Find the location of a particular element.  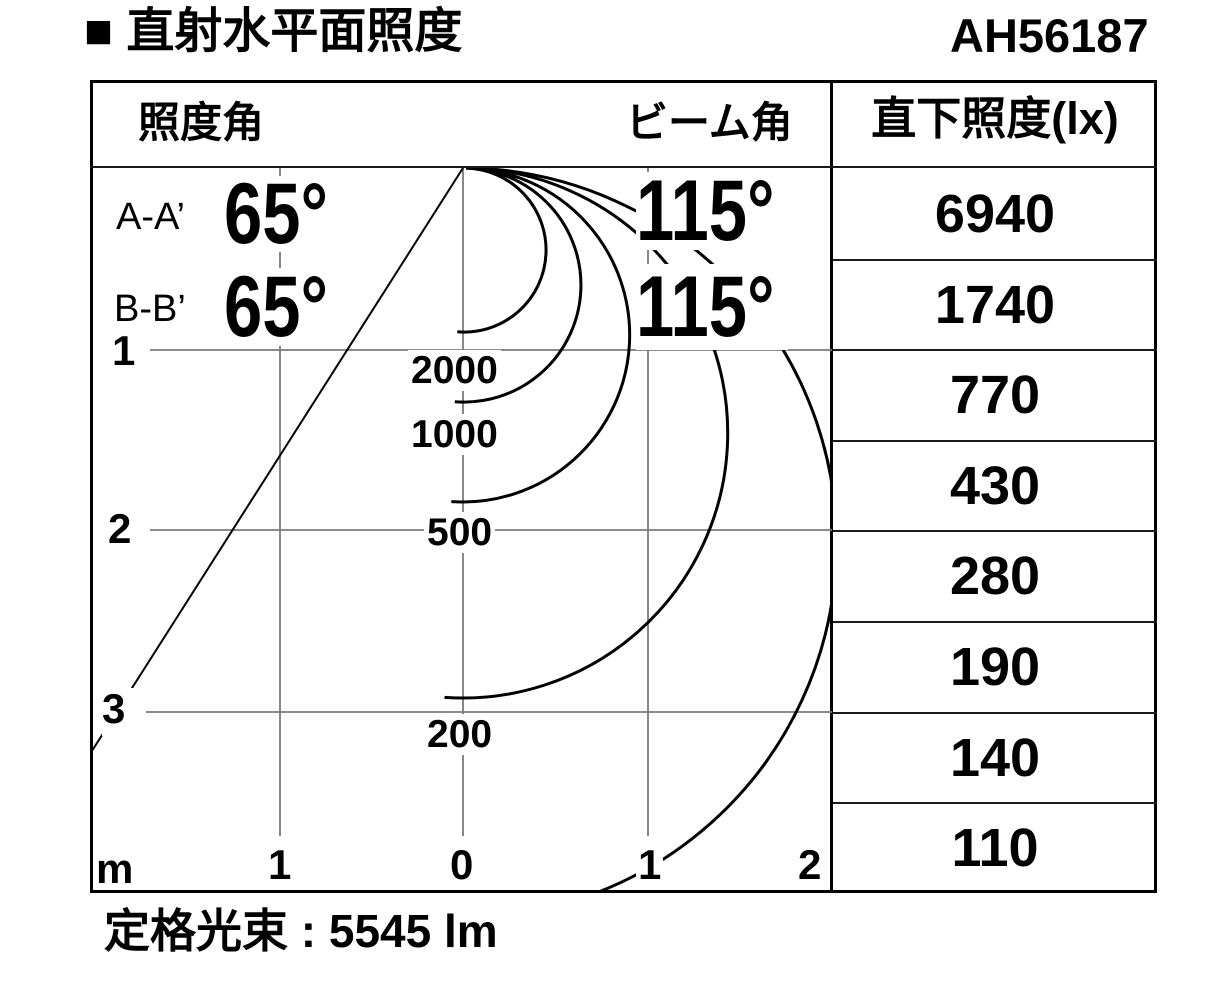

y-tick-2m: 2 is located at coordinates (120, 528).